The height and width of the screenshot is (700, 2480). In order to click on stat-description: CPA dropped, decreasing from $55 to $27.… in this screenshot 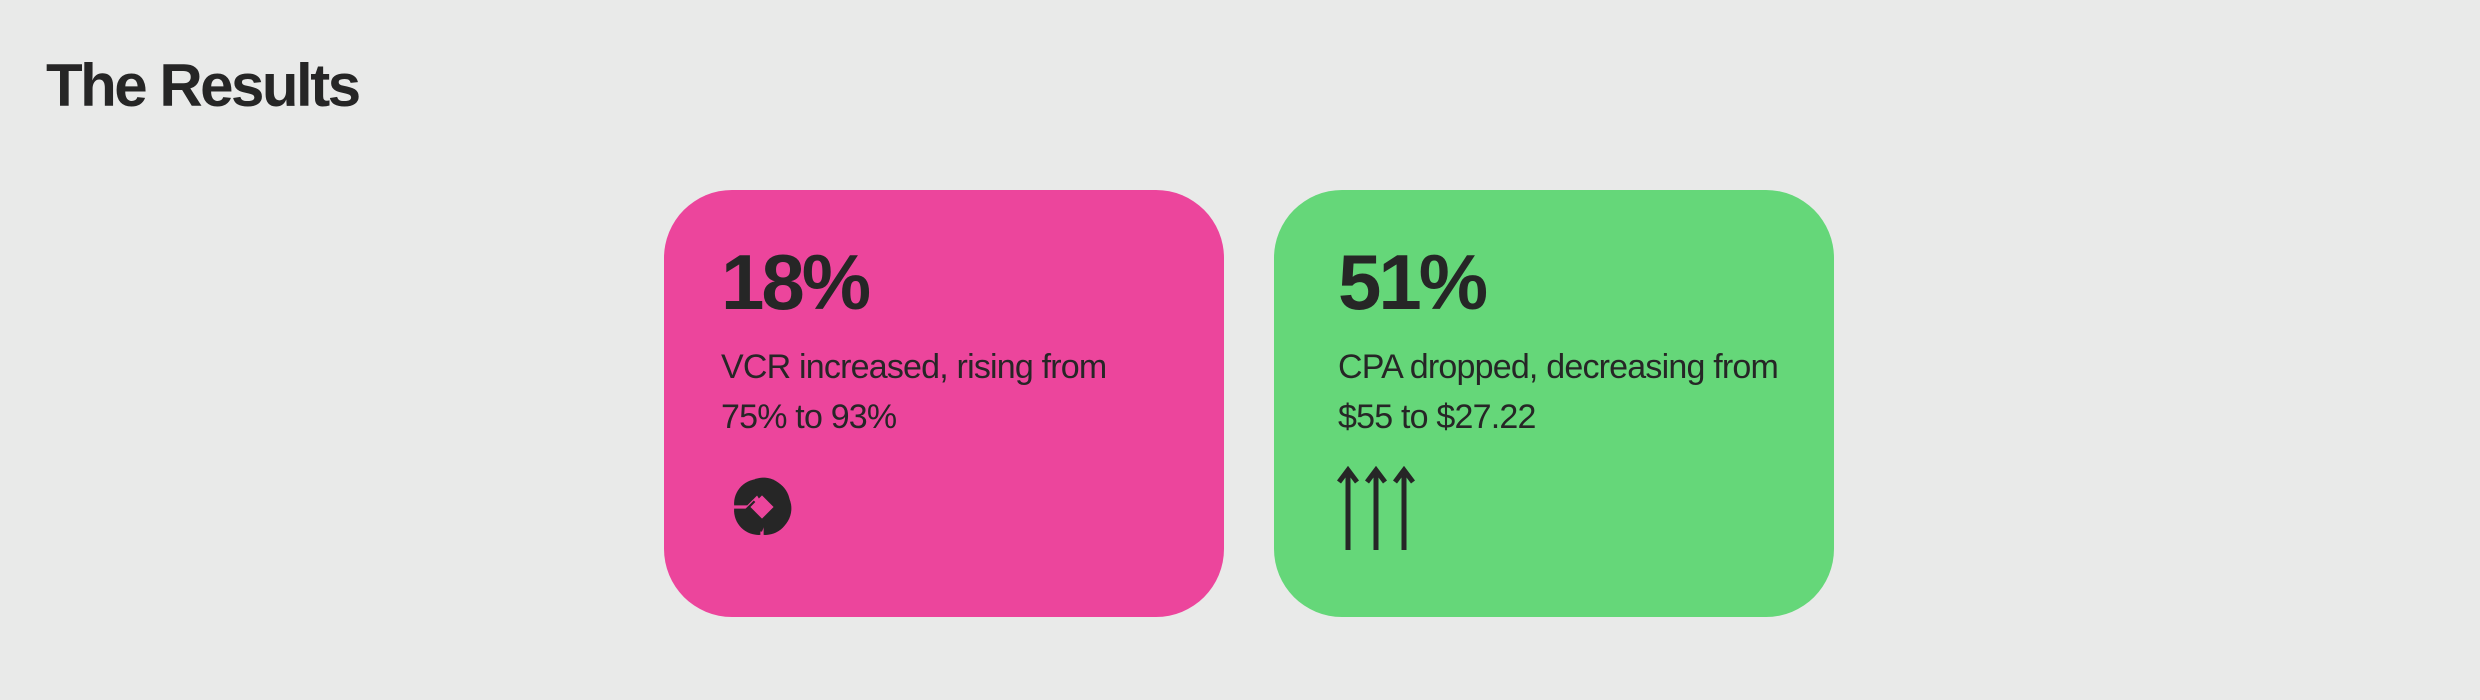, I will do `click(1558, 392)`.